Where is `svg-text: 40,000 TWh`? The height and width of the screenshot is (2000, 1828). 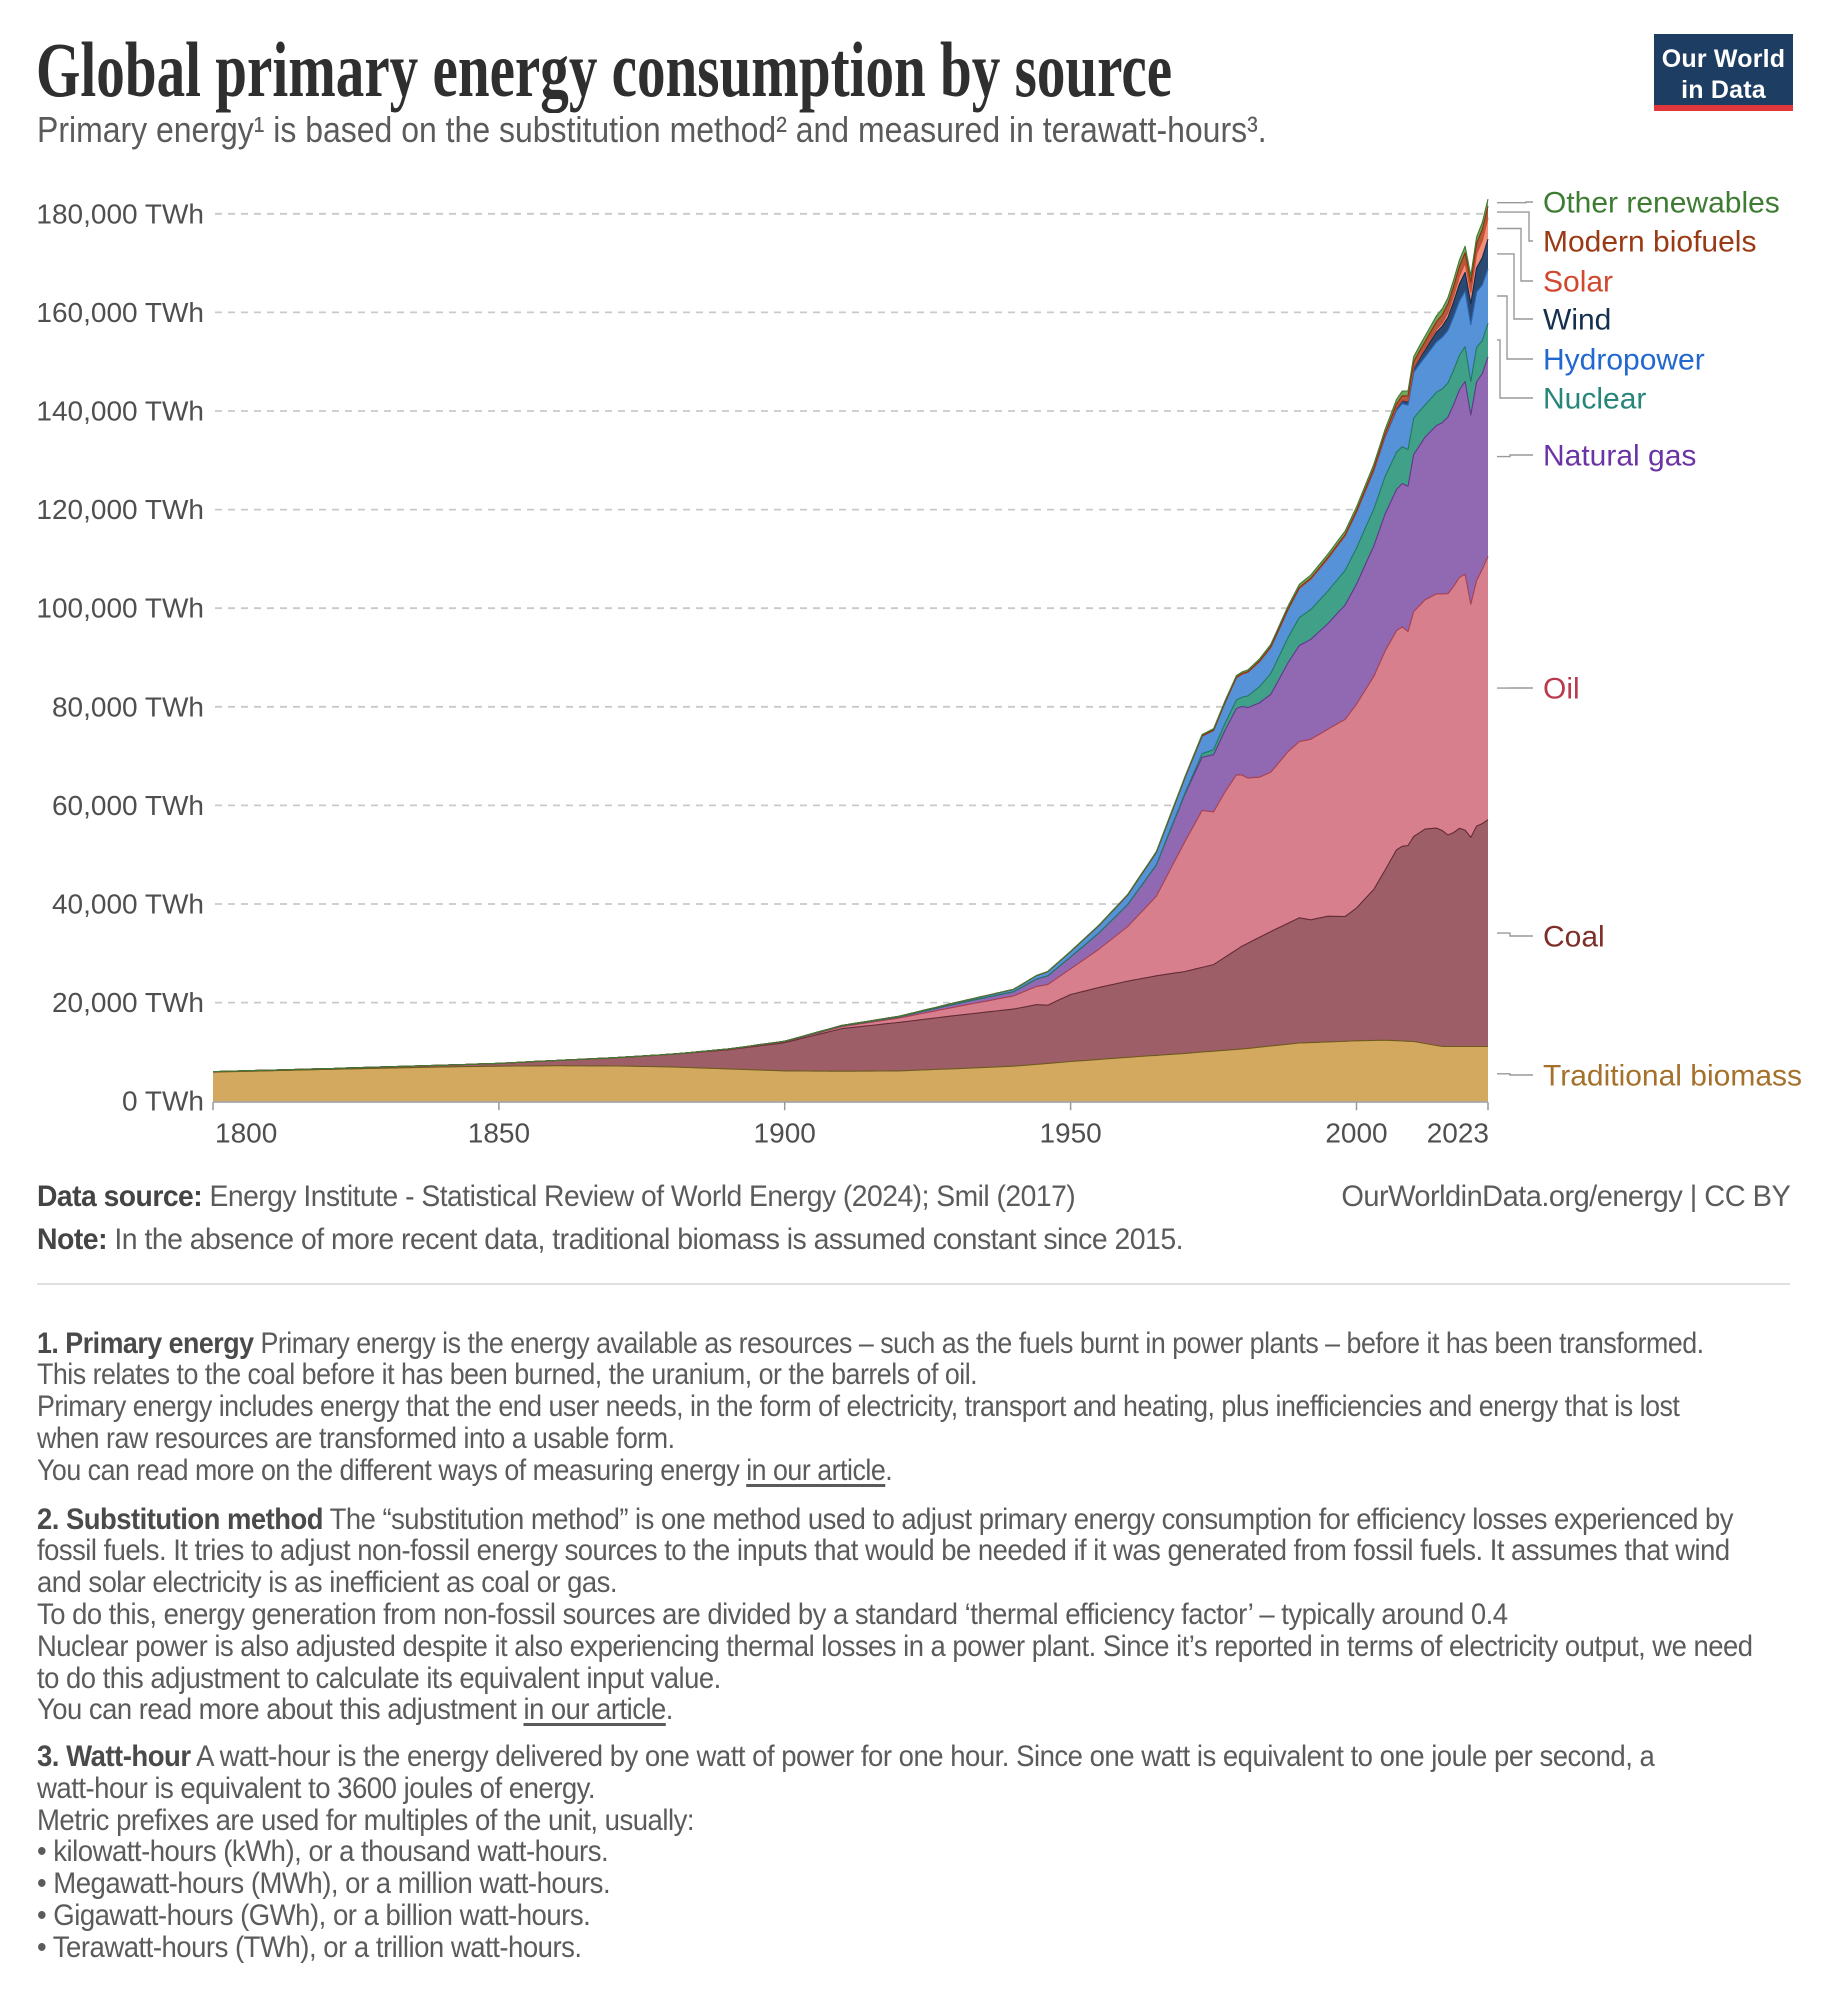
svg-text: 40,000 TWh is located at coordinates (128, 904).